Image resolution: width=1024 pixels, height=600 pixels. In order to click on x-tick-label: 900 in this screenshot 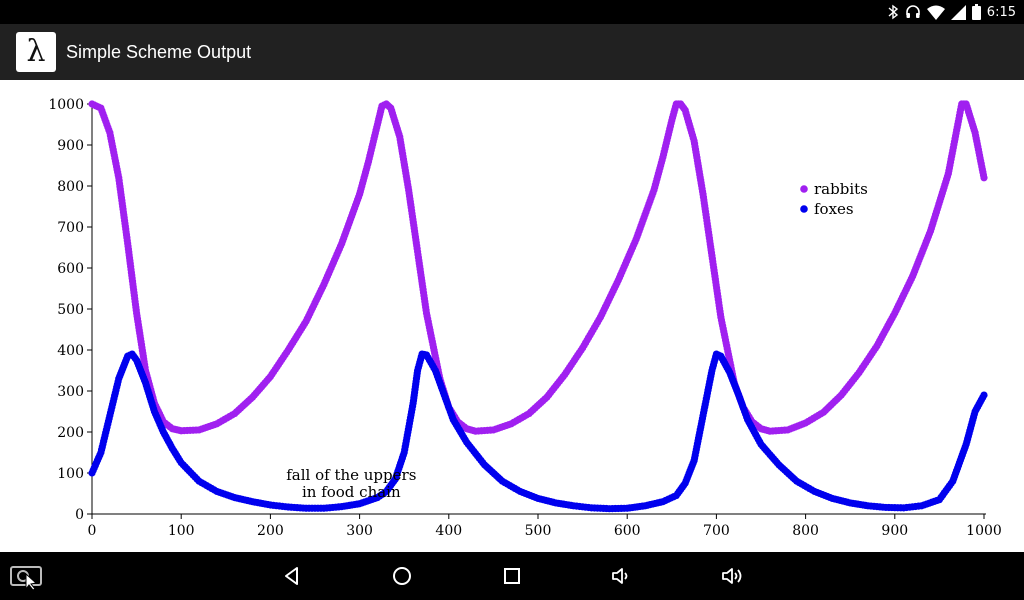, I will do `click(894, 531)`.